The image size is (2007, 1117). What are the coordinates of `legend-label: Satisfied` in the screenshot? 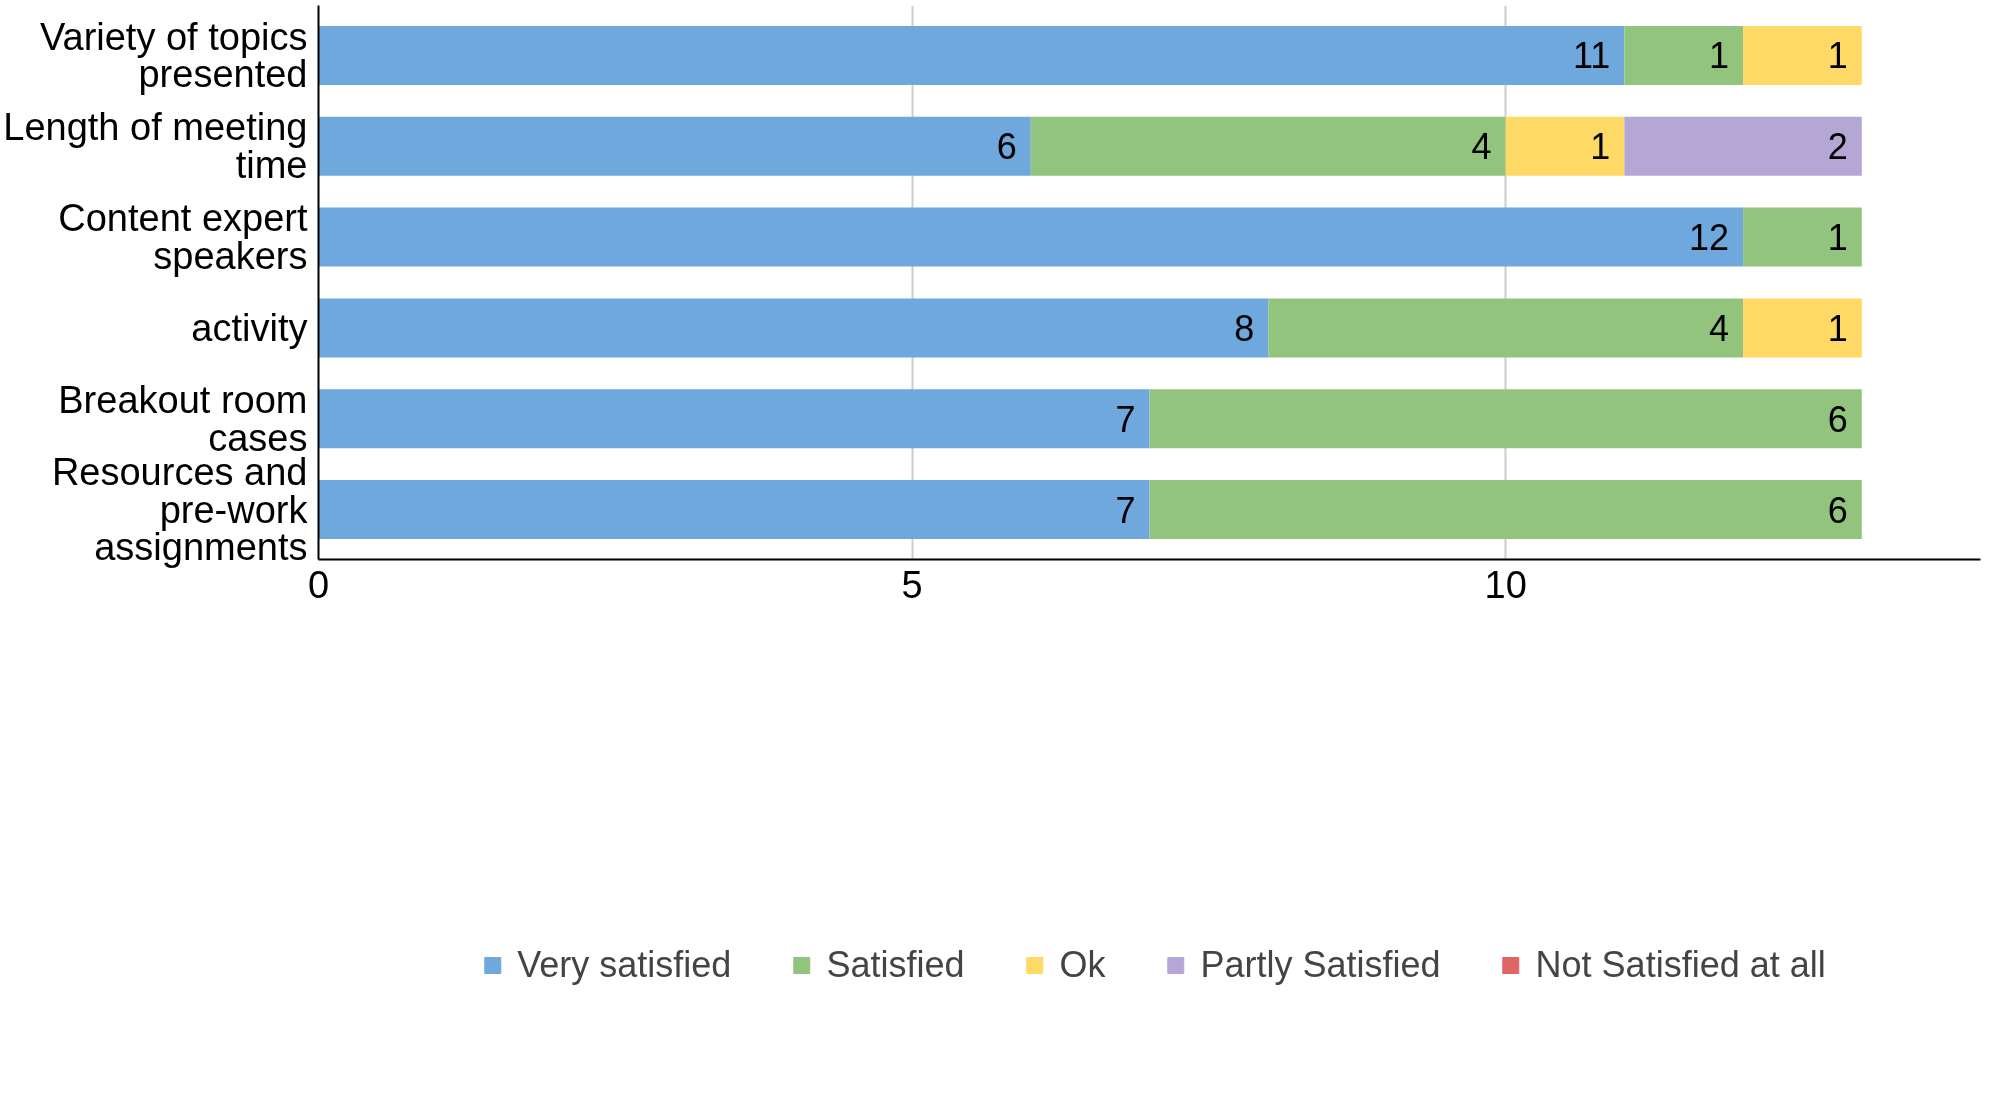 It's located at (895, 964).